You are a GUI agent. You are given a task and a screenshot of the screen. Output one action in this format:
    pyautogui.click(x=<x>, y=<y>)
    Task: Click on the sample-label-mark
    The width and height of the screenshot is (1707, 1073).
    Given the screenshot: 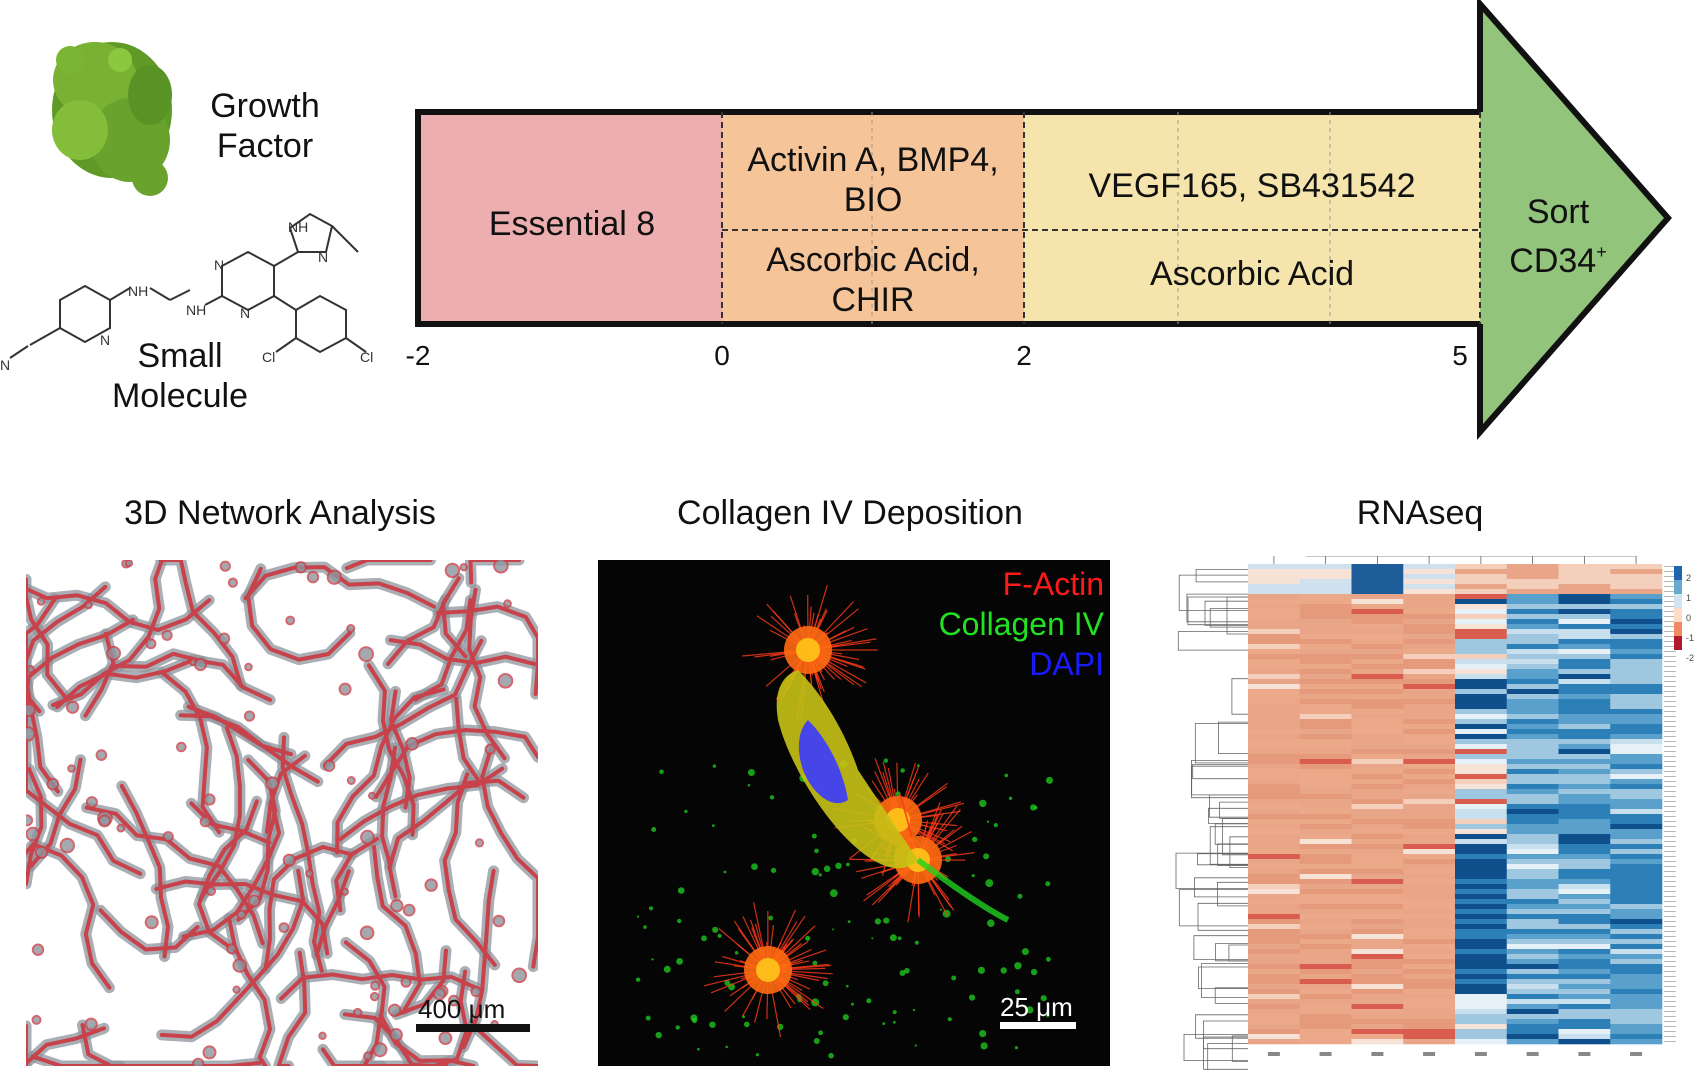 What is the action you would take?
    pyautogui.click(x=1429, y=1054)
    